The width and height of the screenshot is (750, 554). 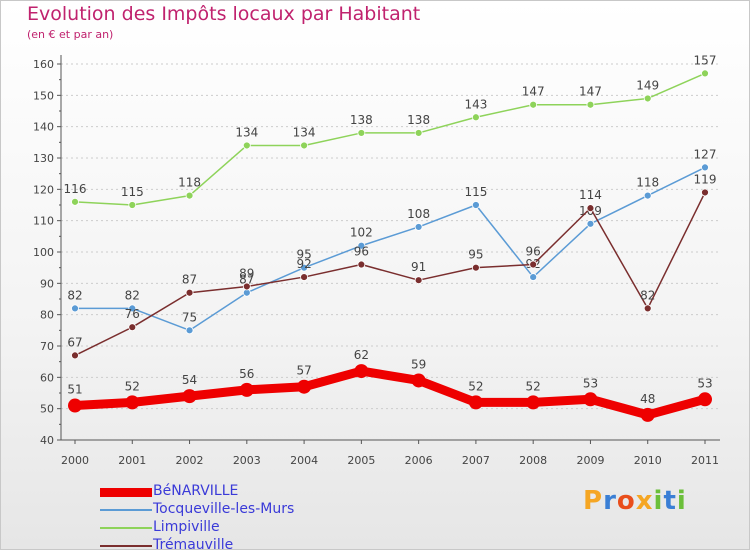 What do you see at coordinates (475, 104) in the screenshot?
I see `data-label: 143` at bounding box center [475, 104].